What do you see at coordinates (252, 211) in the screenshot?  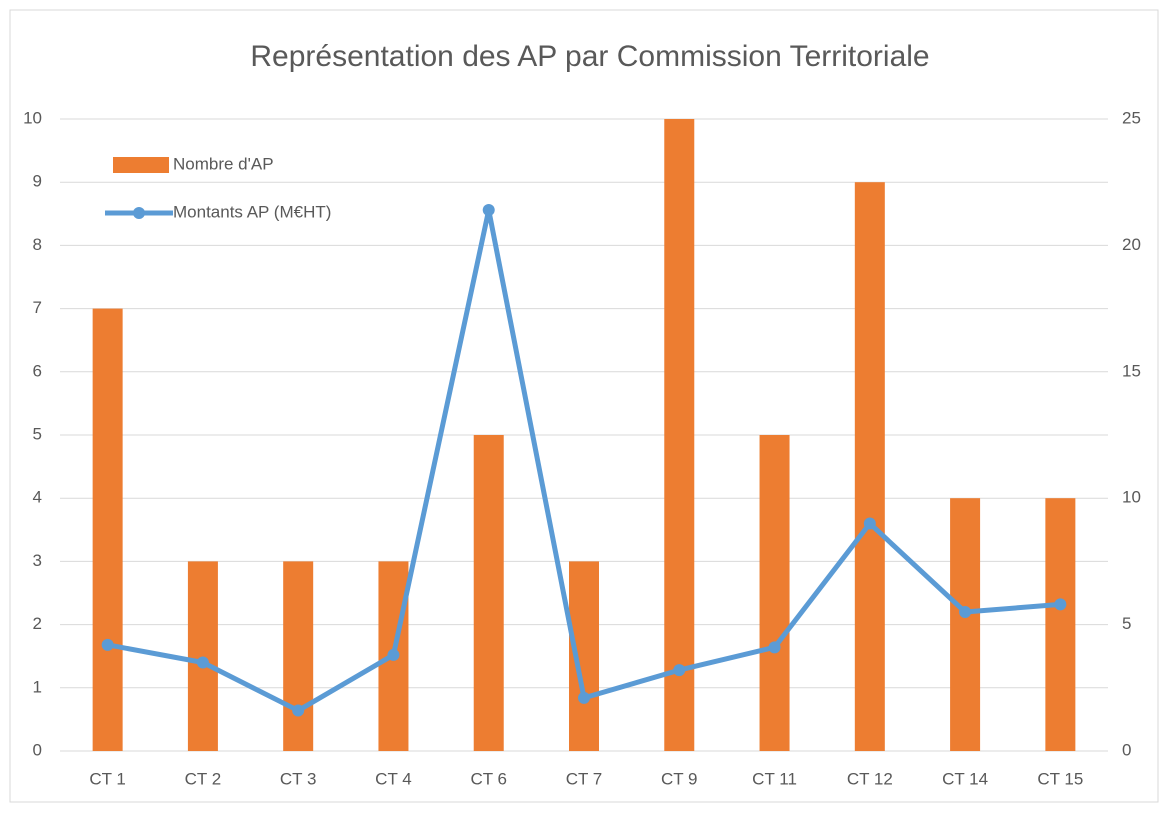 I see `legend-label: Montants AP (M€HT)` at bounding box center [252, 211].